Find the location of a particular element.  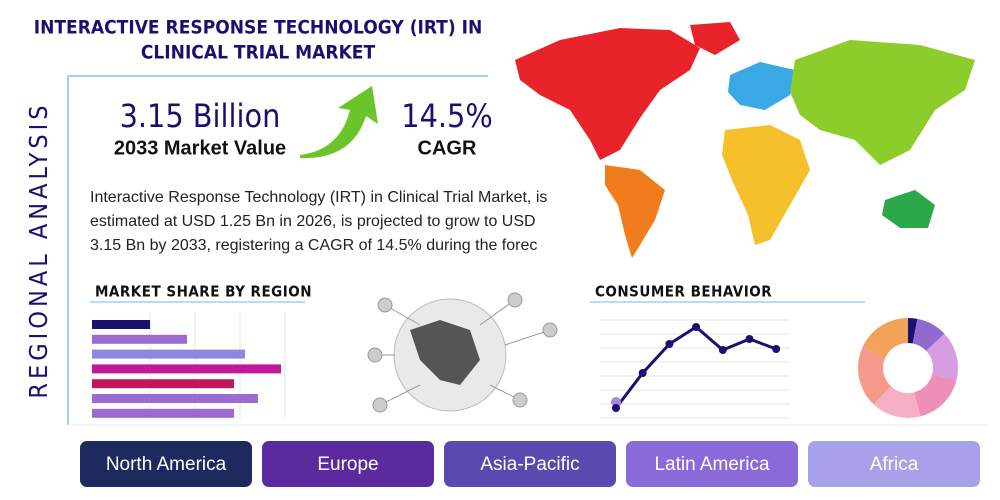

title: CLINICAL TRIAL MARKET is located at coordinates (258, 53).